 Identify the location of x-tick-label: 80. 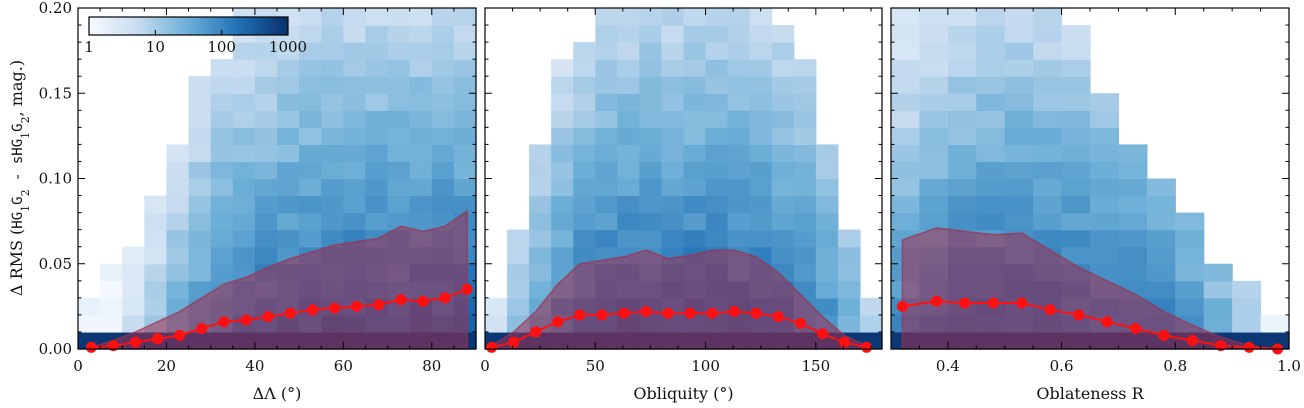
(431, 366).